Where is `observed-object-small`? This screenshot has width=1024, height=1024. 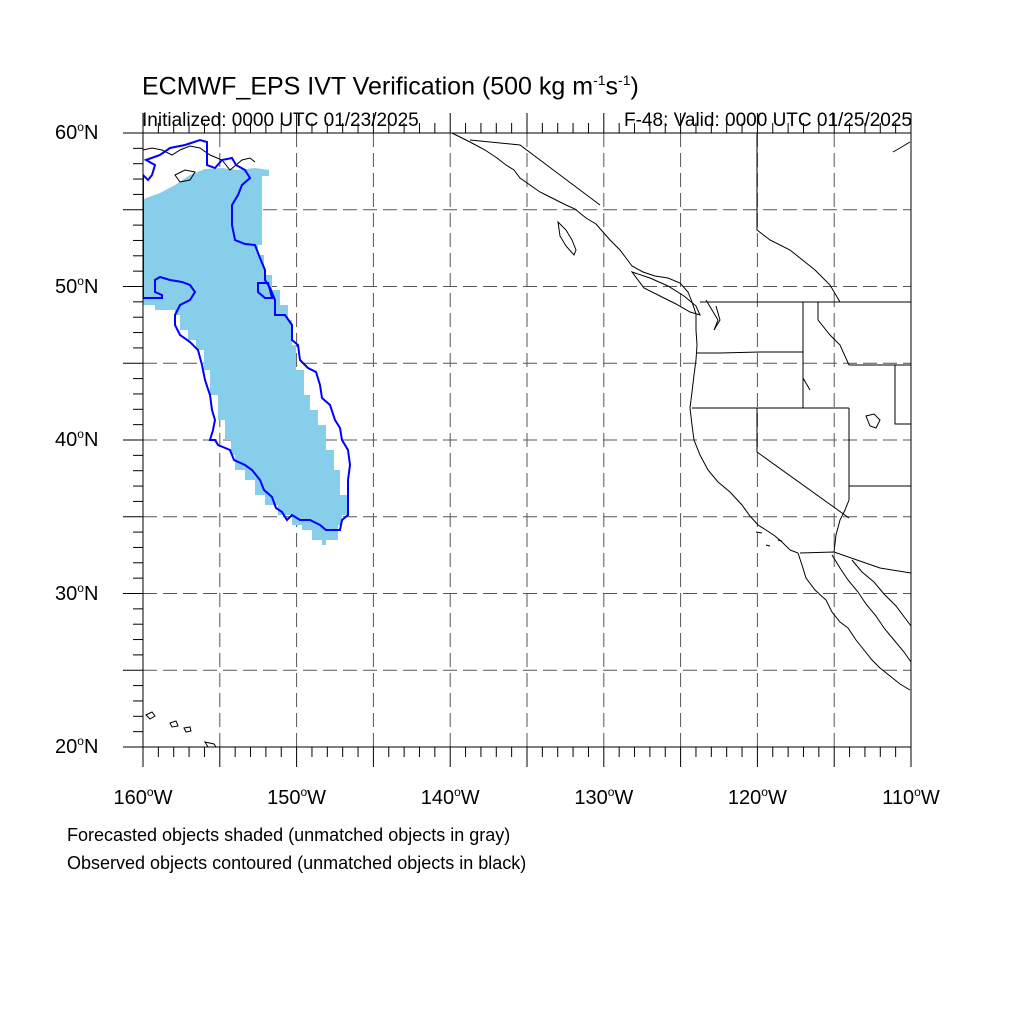 observed-object-small is located at coordinates (265, 290).